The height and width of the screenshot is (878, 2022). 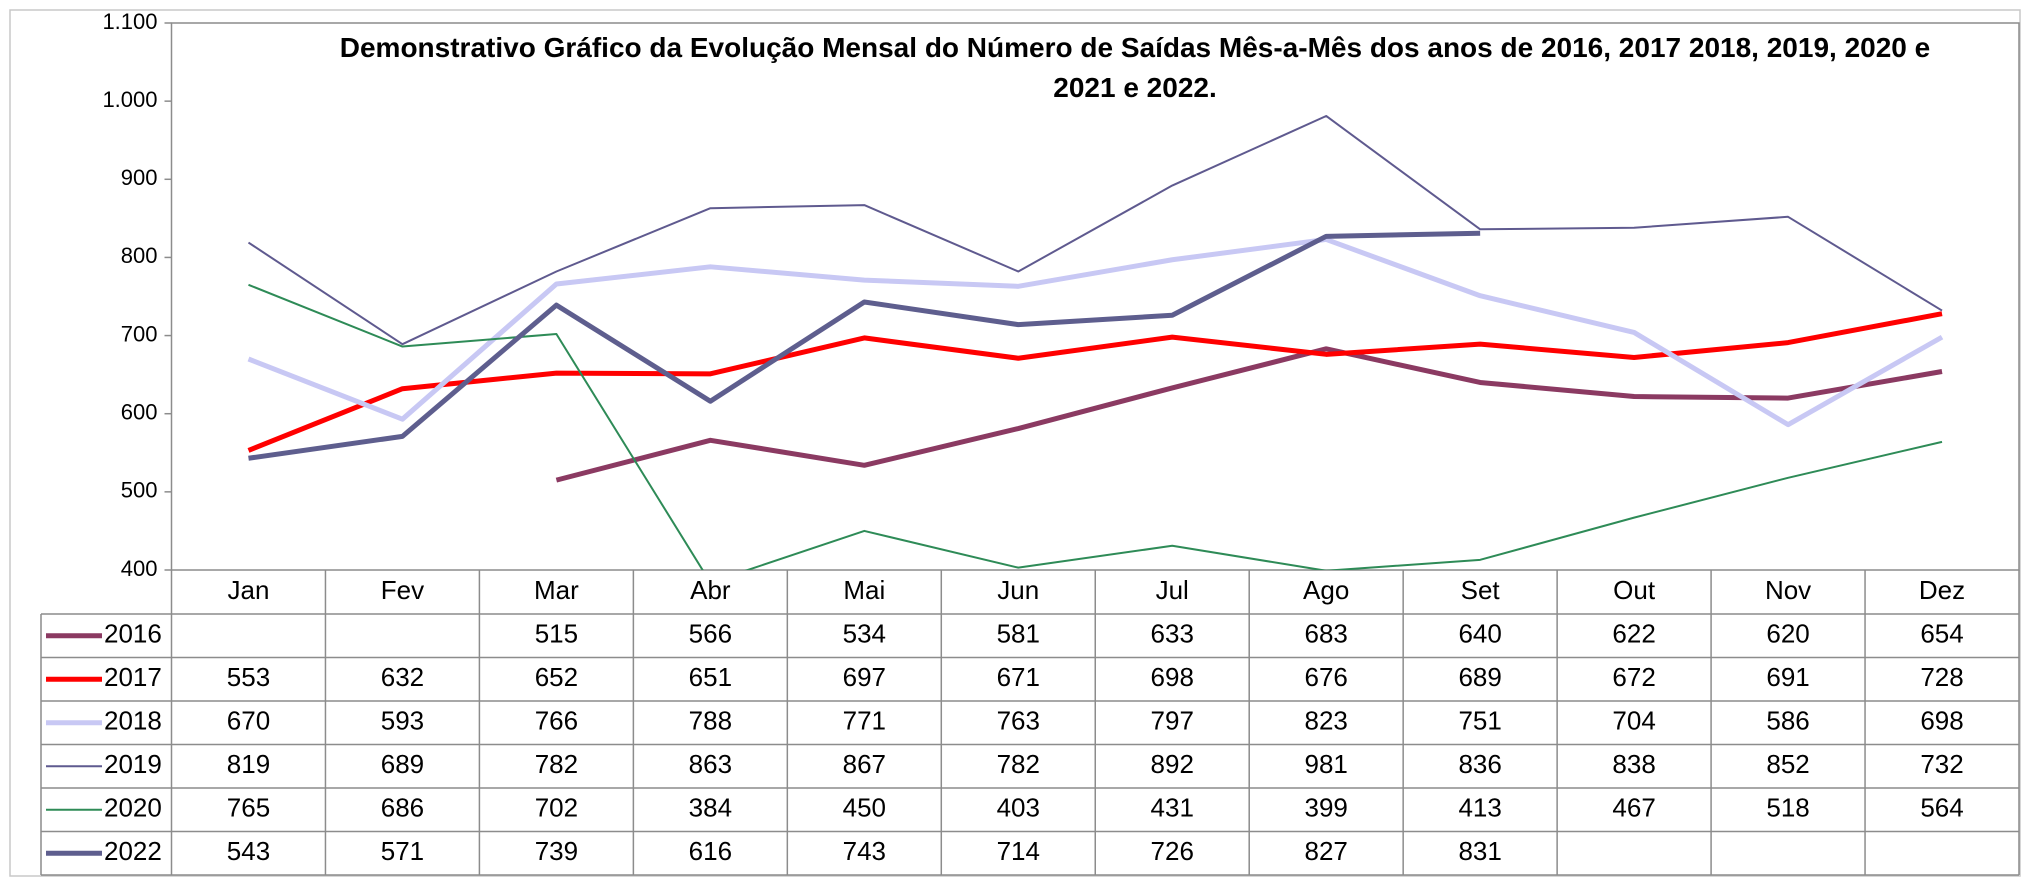 What do you see at coordinates (402, 590) in the screenshot?
I see `x-tick-label: Fev` at bounding box center [402, 590].